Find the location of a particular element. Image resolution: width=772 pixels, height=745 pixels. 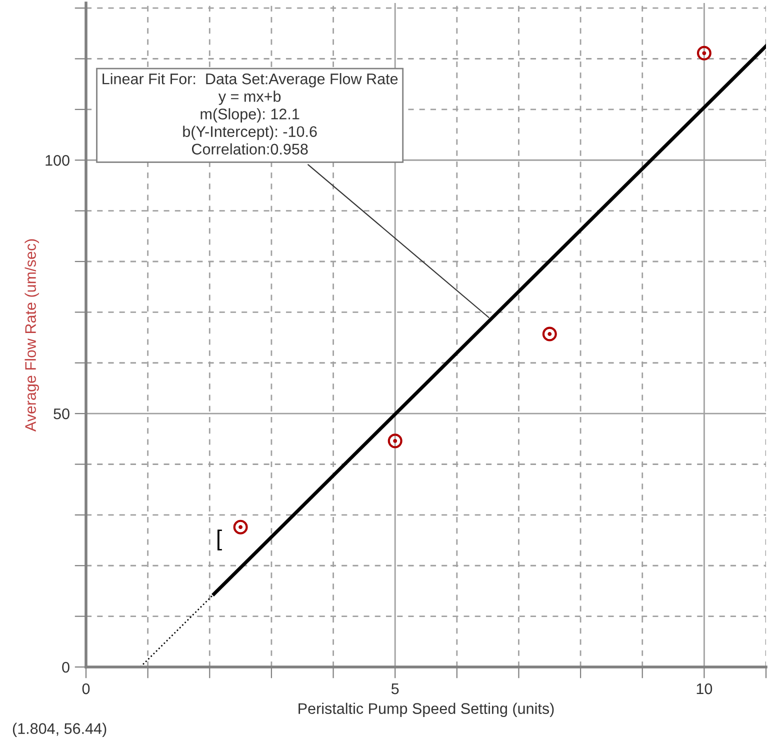

y-tick-label: 0 is located at coordinates (66, 667).